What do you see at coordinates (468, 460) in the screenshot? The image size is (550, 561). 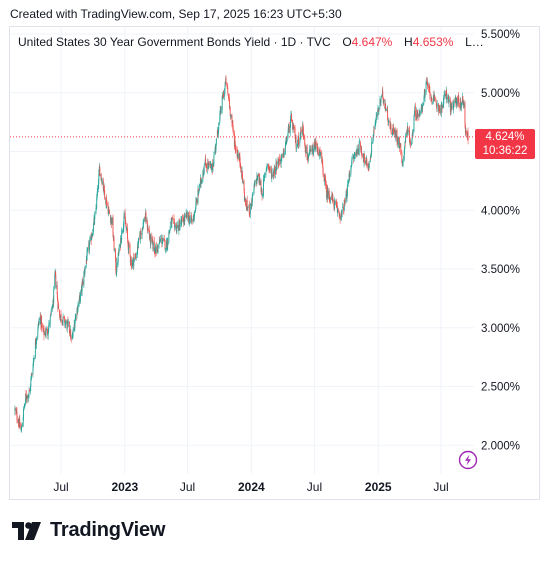 I see `lightning-bolt-icon` at bounding box center [468, 460].